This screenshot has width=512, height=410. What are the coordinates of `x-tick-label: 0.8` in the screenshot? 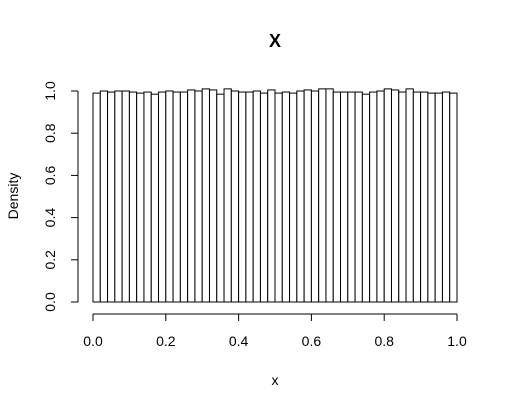 It's located at (384, 341).